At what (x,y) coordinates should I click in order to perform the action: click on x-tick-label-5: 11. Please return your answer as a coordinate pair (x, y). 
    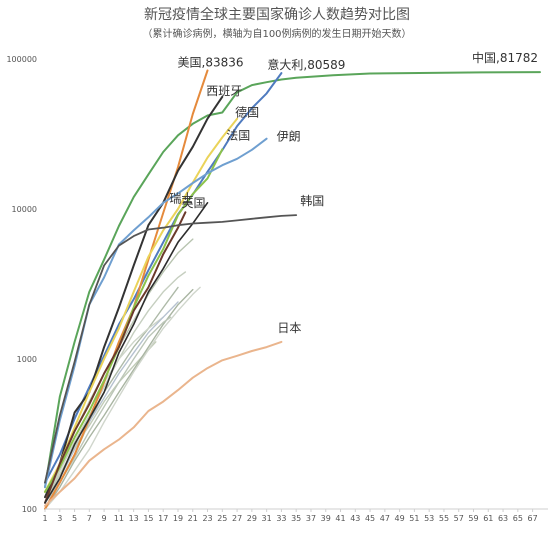
    Looking at the image, I should click on (119, 518).